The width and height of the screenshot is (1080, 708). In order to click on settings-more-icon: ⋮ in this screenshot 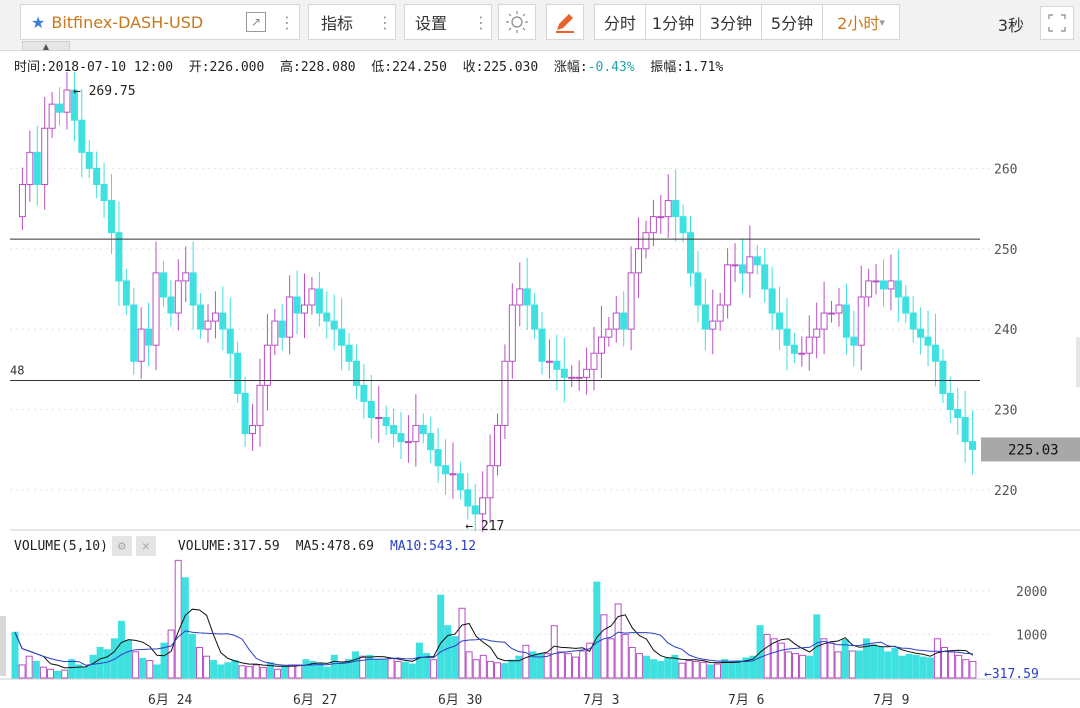, I will do `click(481, 22)`.